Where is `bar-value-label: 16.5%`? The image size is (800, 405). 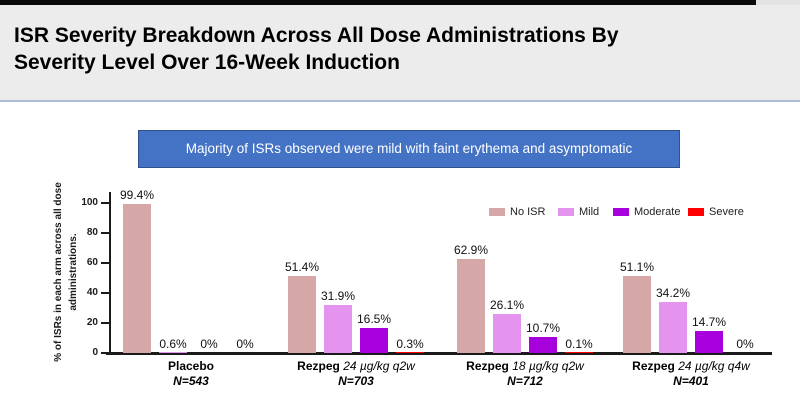 bar-value-label: 16.5% is located at coordinates (374, 319).